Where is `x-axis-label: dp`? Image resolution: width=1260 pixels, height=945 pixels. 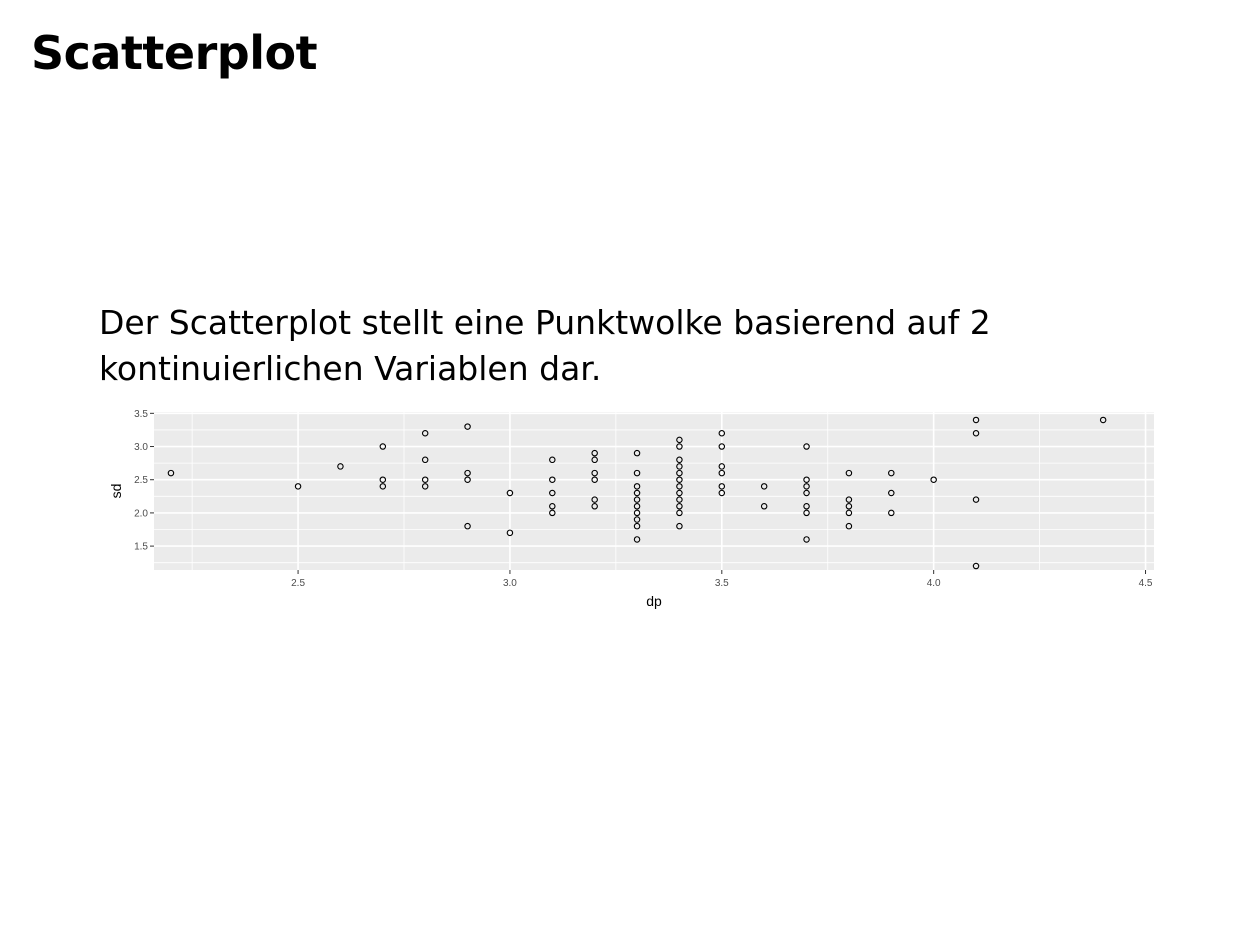 x-axis-label: dp is located at coordinates (654, 601).